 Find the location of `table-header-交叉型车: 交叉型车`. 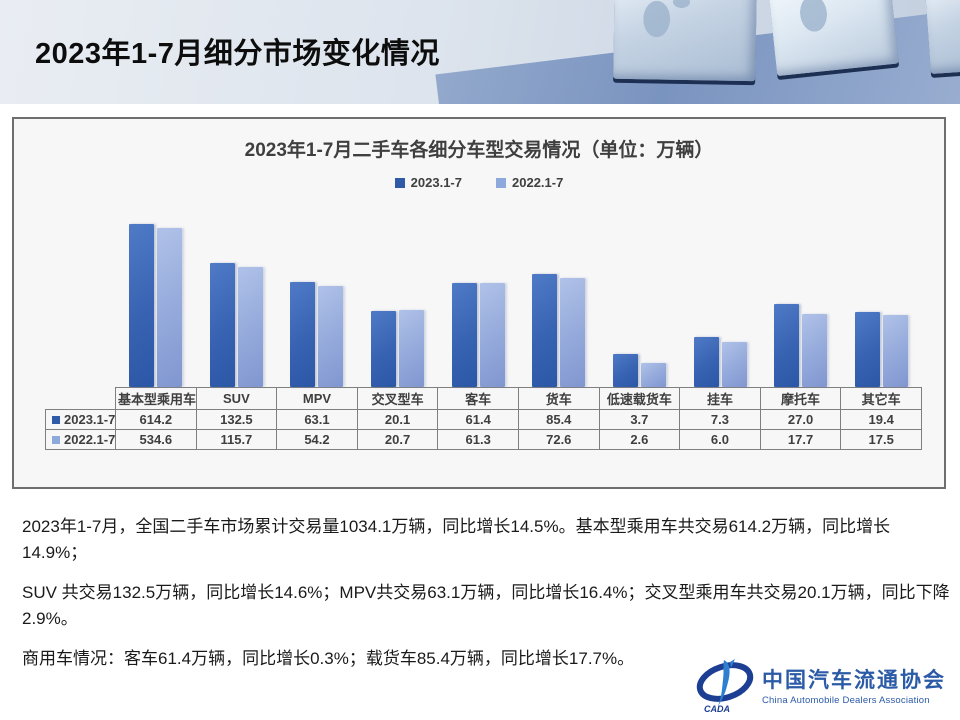

table-header-交叉型车: 交叉型车 is located at coordinates (397, 398).